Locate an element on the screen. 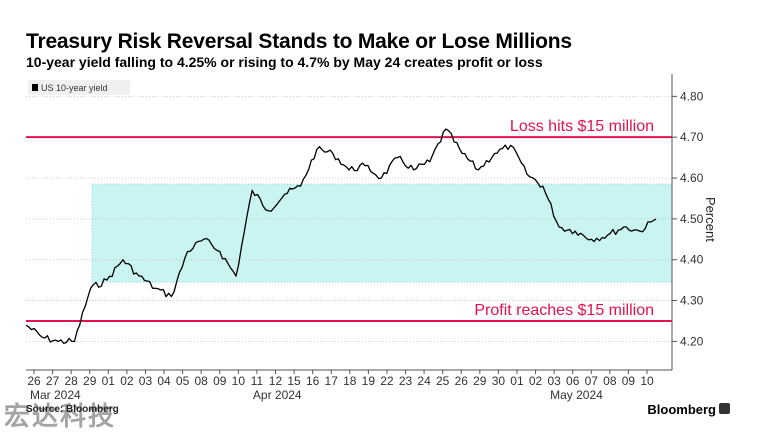  y-tick-label: 4.80 is located at coordinates (692, 96).